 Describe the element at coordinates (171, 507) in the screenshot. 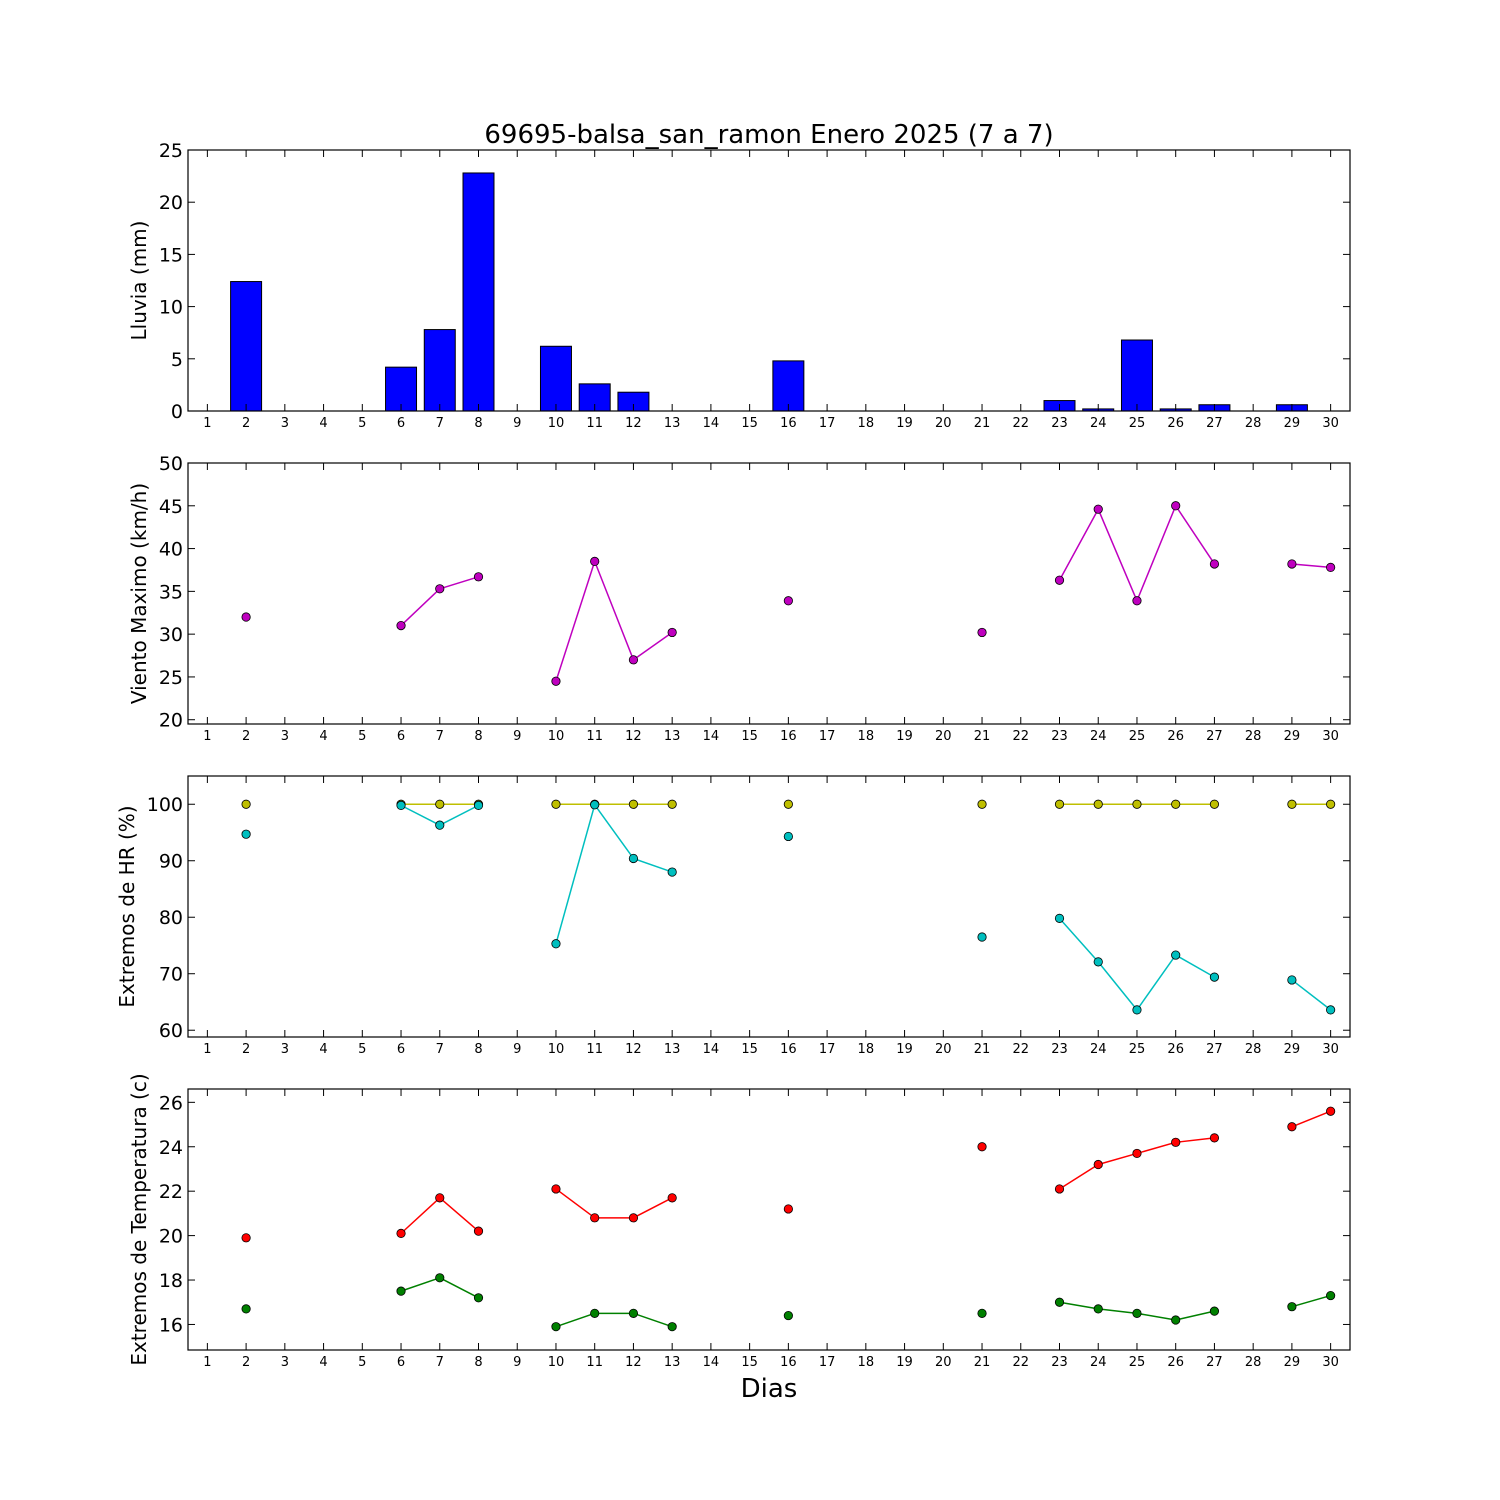

I see `y-tick-label: 45` at that location.